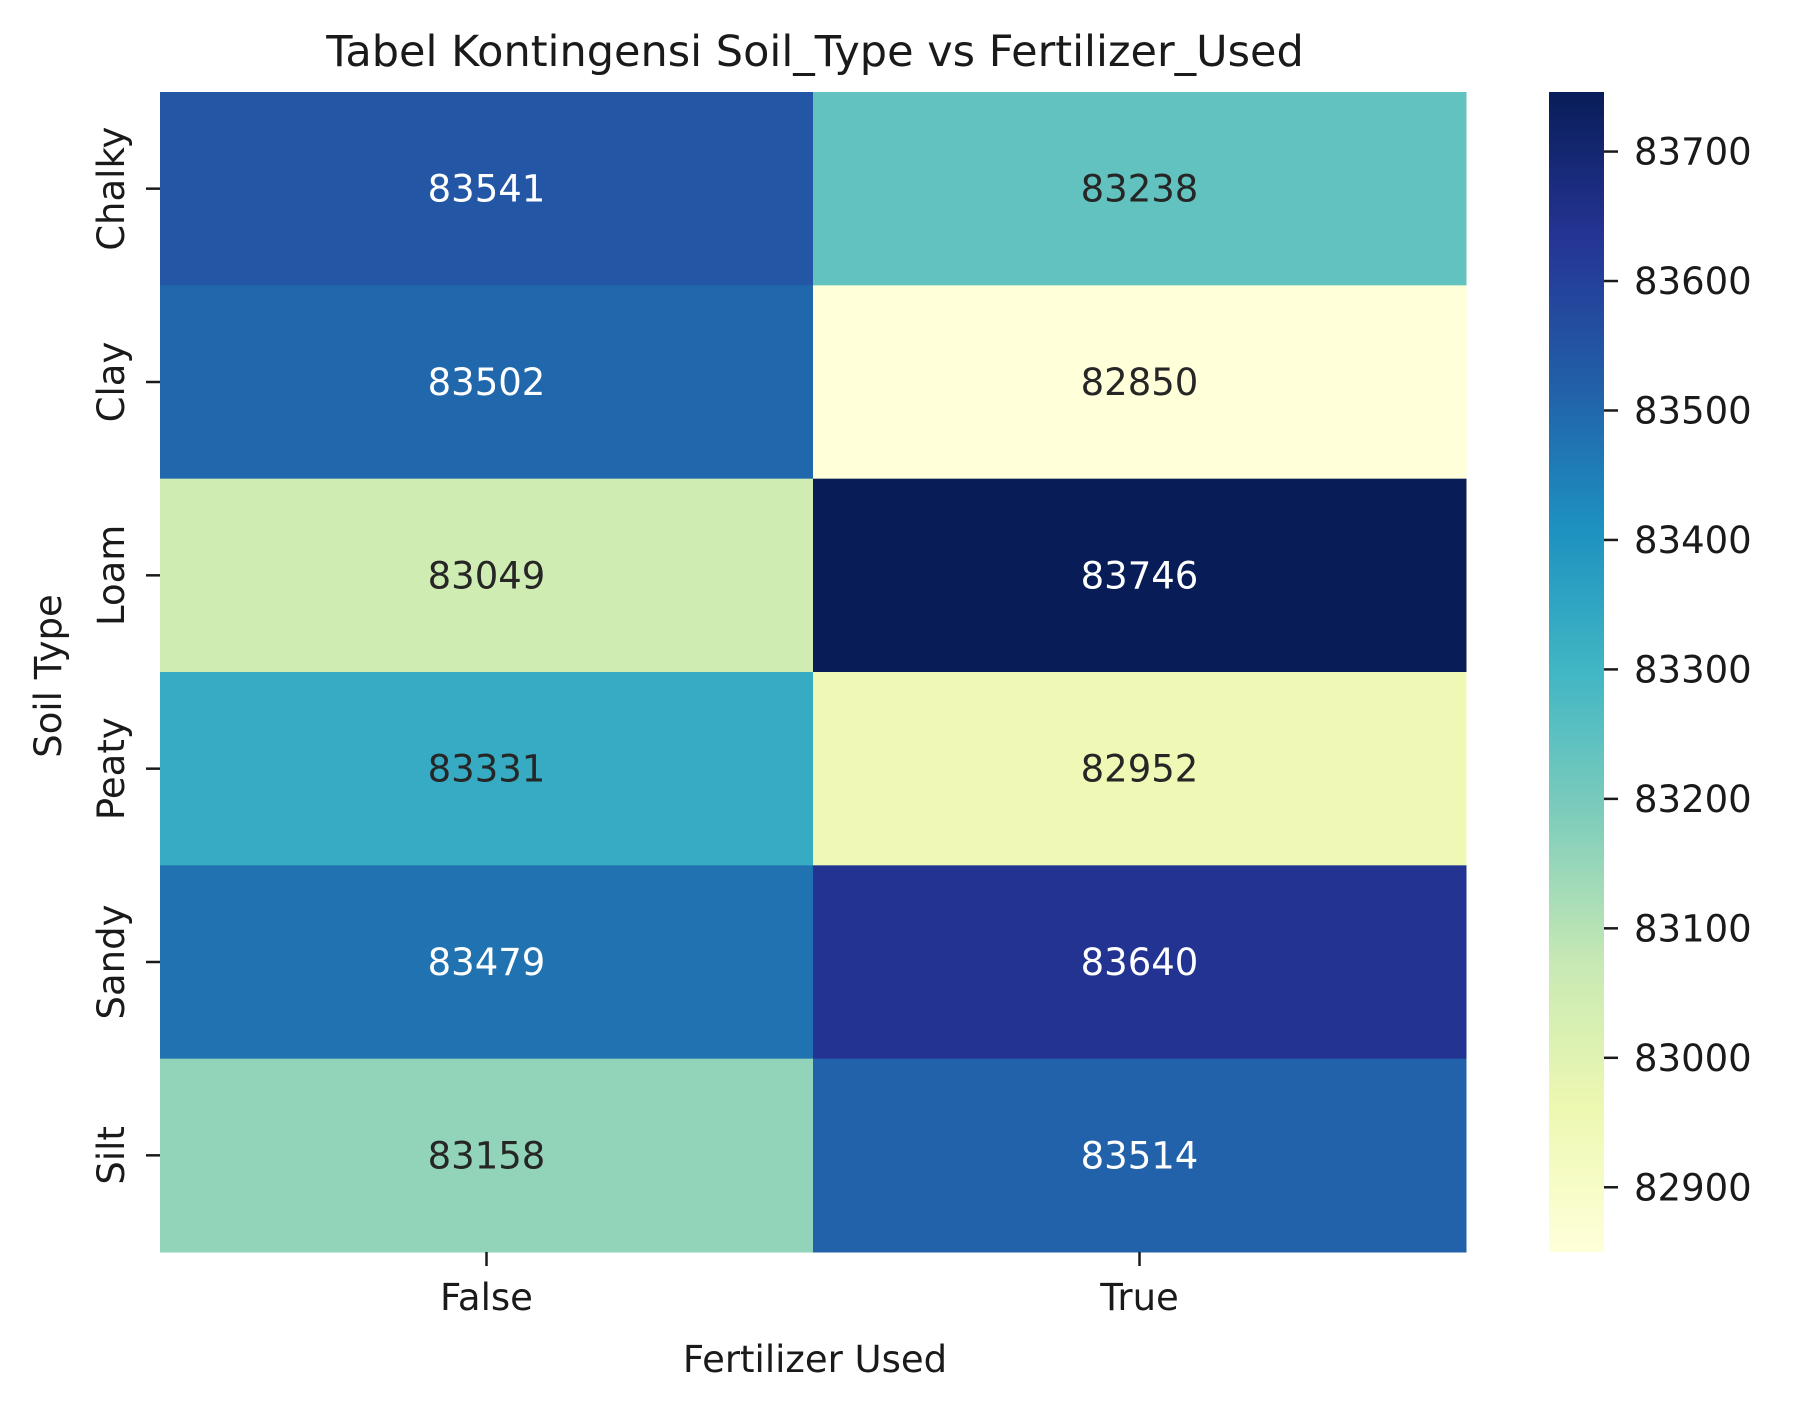  I want to click on colorbar-tick-label: 83200, so click(1693, 799).